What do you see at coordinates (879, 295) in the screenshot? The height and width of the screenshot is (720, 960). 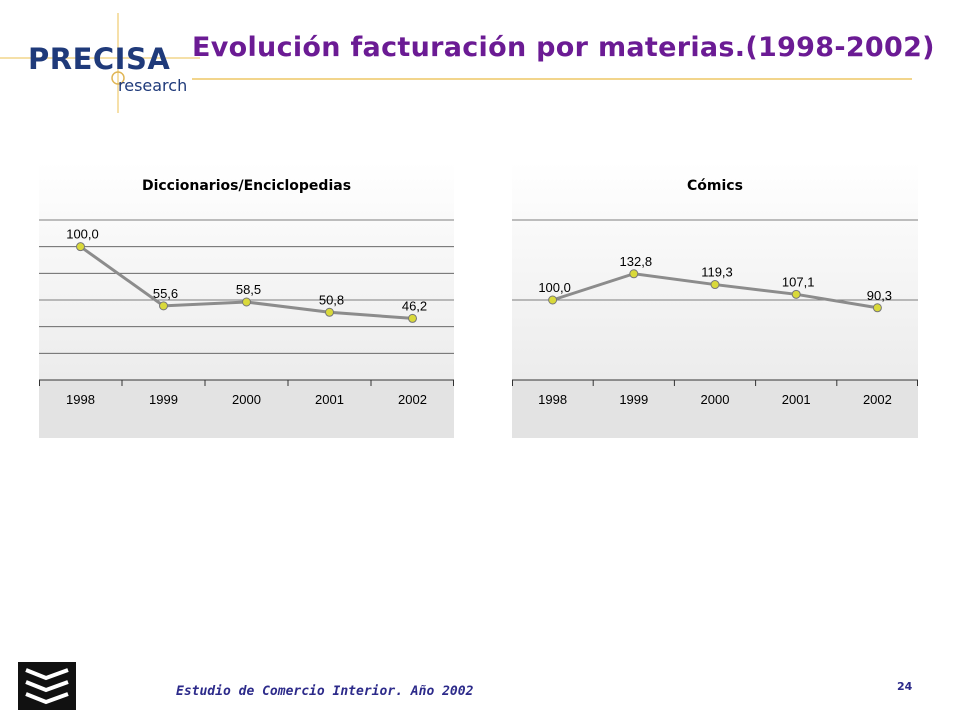 I see `data-label: 90,3` at bounding box center [879, 295].